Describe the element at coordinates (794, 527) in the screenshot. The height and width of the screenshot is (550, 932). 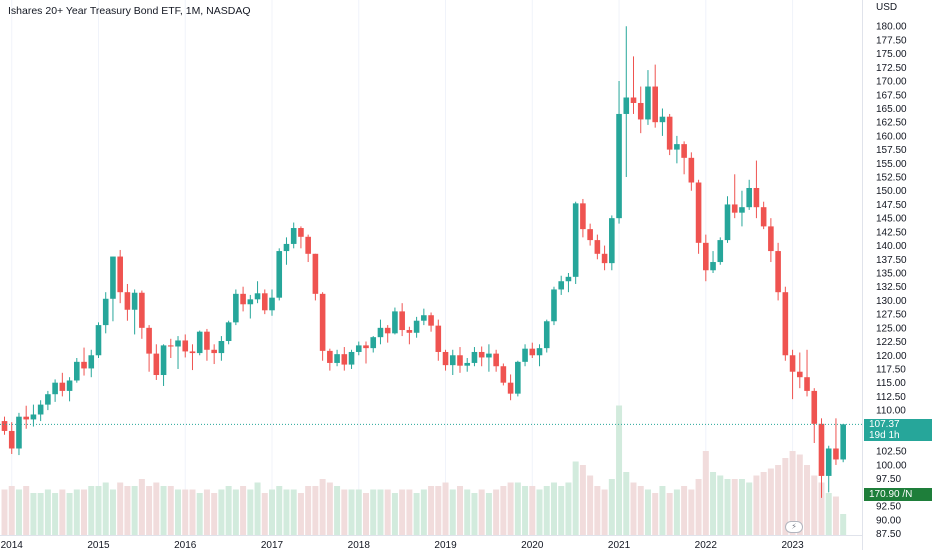
I see `lightning-icon: ⚡` at that location.